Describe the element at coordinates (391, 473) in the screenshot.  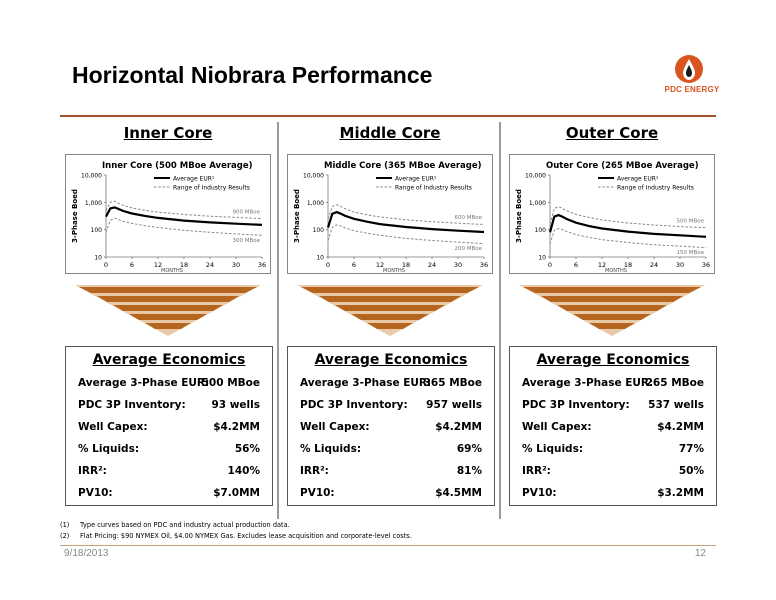
I see `economics-row: IRR²: 81%` at that location.